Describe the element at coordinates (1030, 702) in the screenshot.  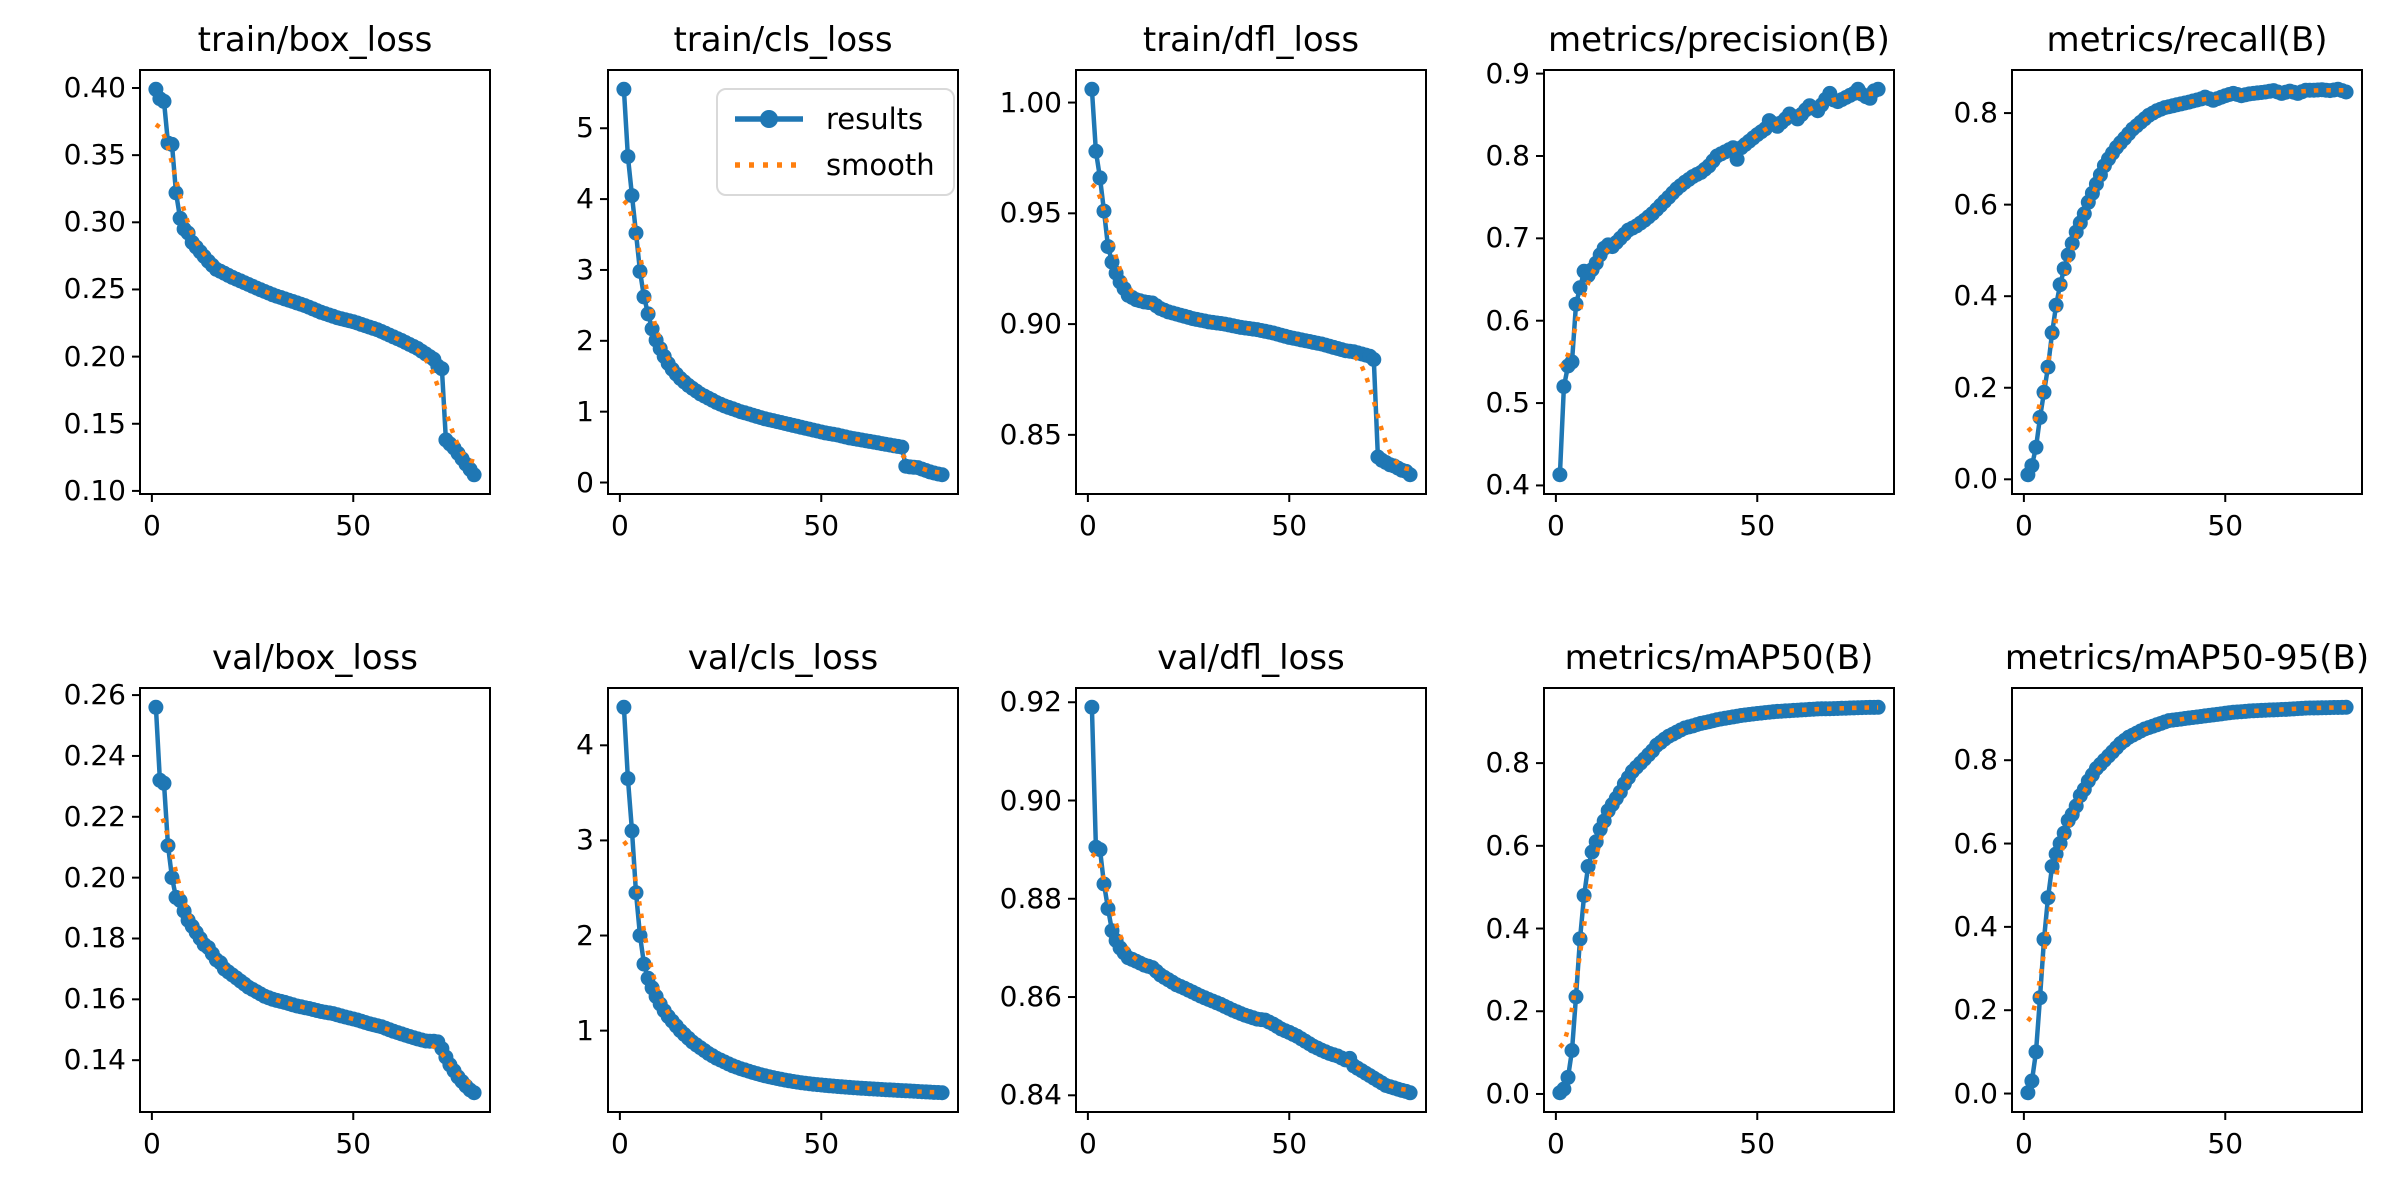
I see `y-tick-label: 0.92` at that location.